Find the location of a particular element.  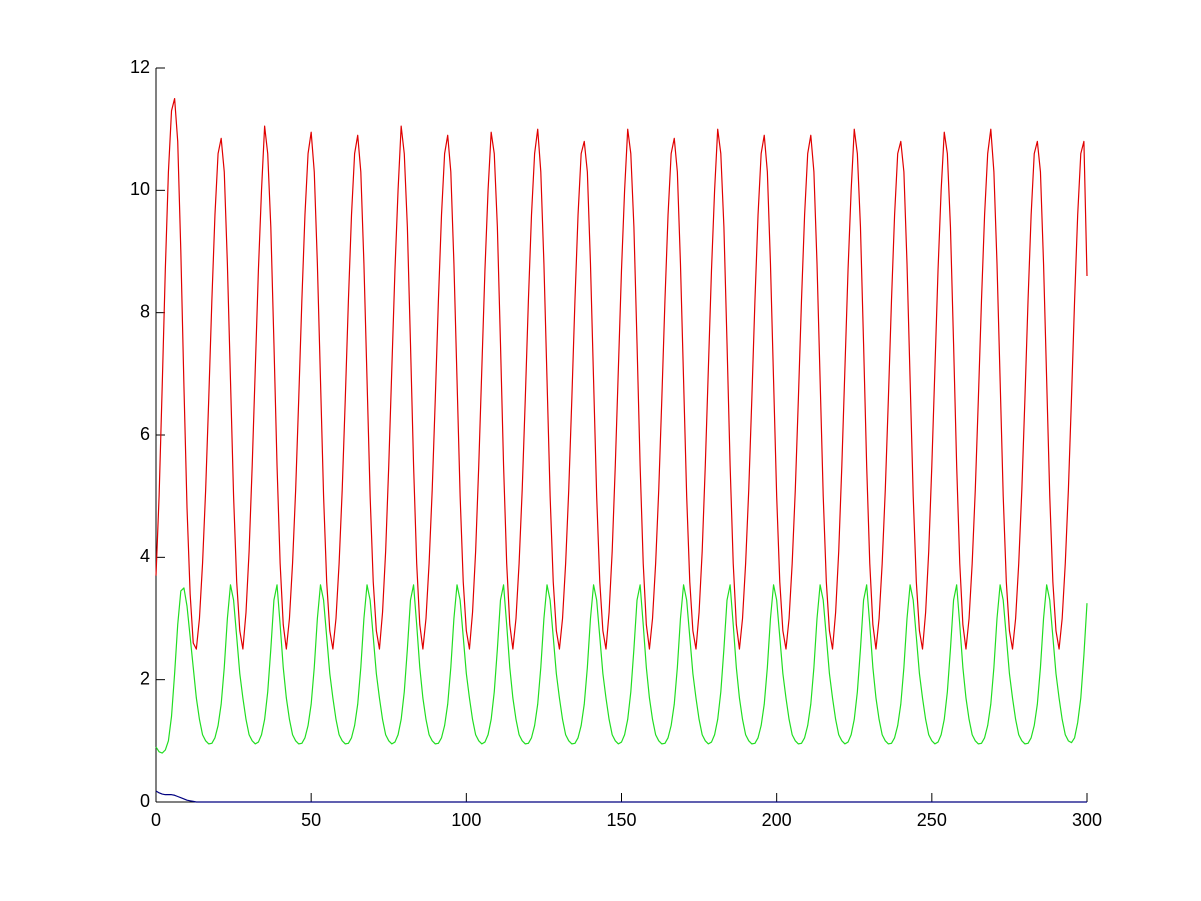

x-tick-label: 100 is located at coordinates (466, 820).